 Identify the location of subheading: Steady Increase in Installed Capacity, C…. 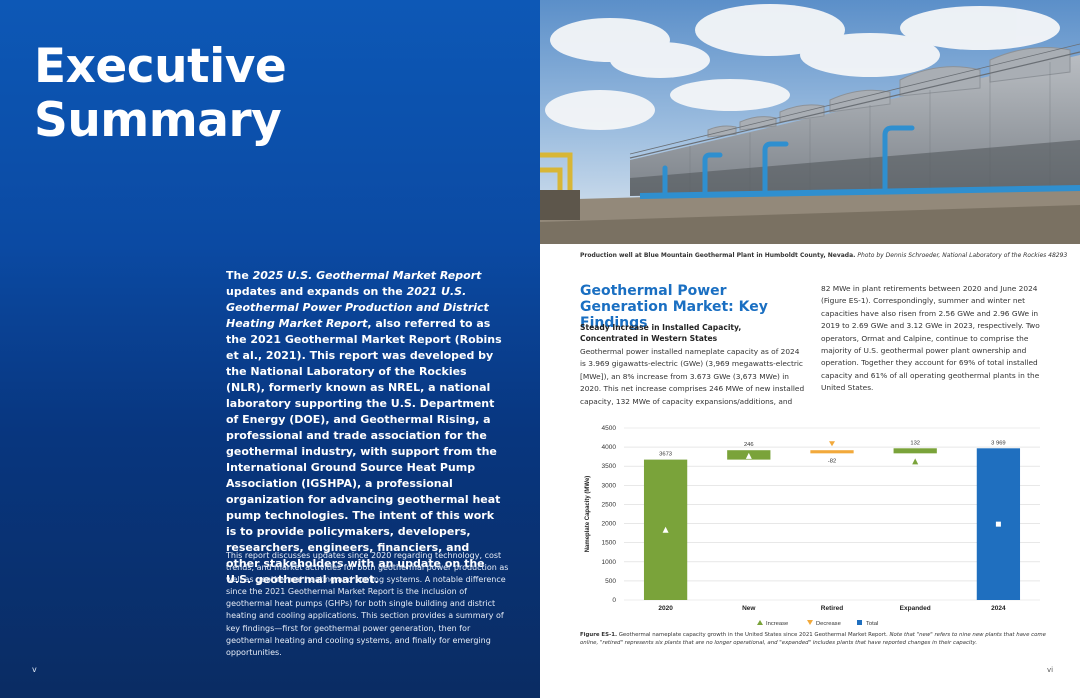
(661, 333).